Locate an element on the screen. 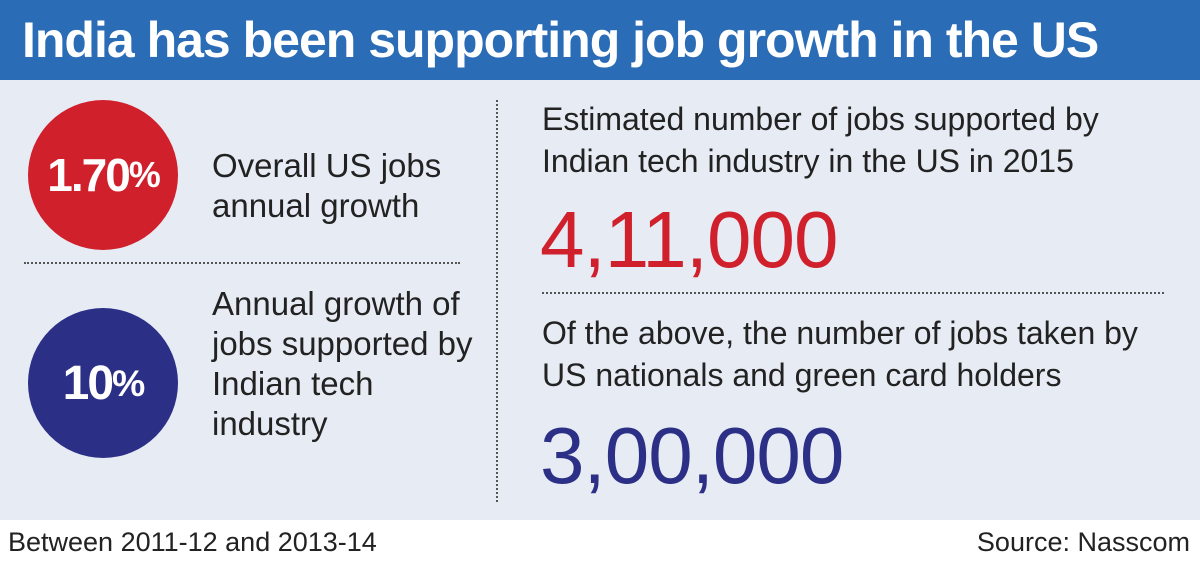 The width and height of the screenshot is (1200, 562). us-growth-badge: 1.70% is located at coordinates (103, 175).